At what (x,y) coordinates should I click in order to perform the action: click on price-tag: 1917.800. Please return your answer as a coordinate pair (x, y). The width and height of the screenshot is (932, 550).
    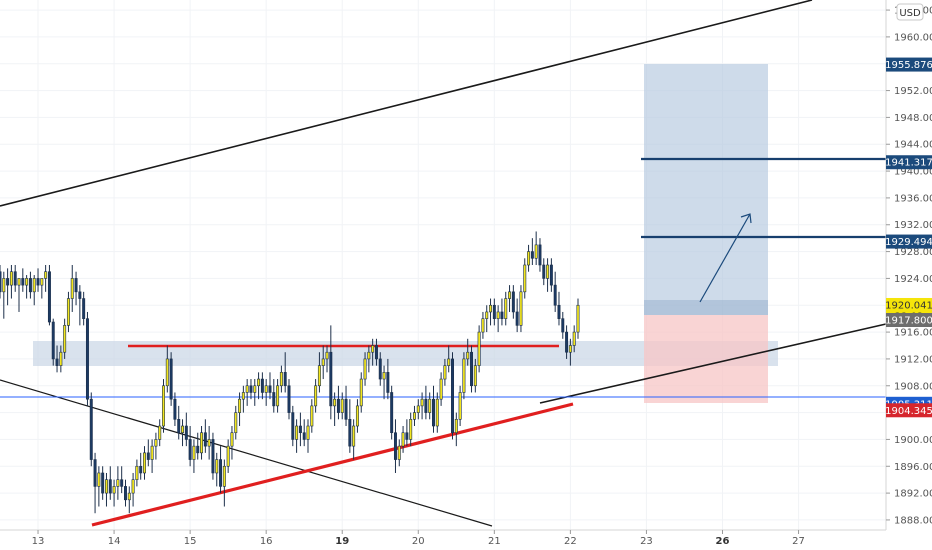
    Looking at the image, I should click on (908, 320).